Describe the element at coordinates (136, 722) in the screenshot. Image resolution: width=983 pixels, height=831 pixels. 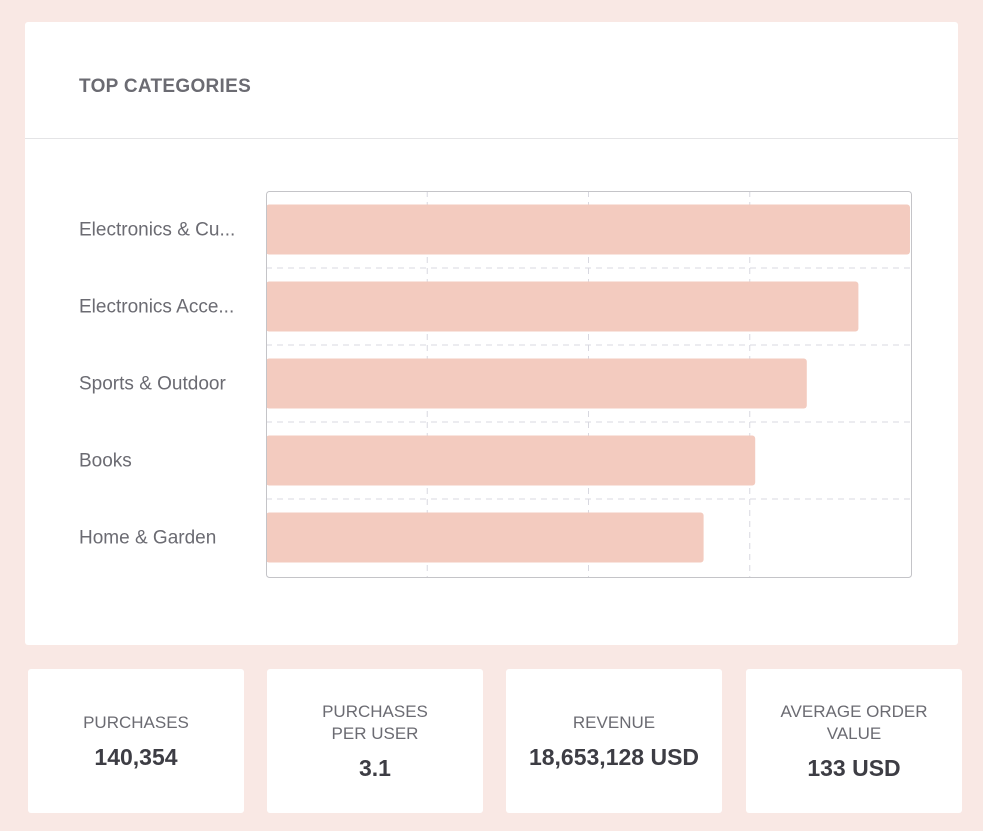
I see `stat-label: PURCHASES` at that location.